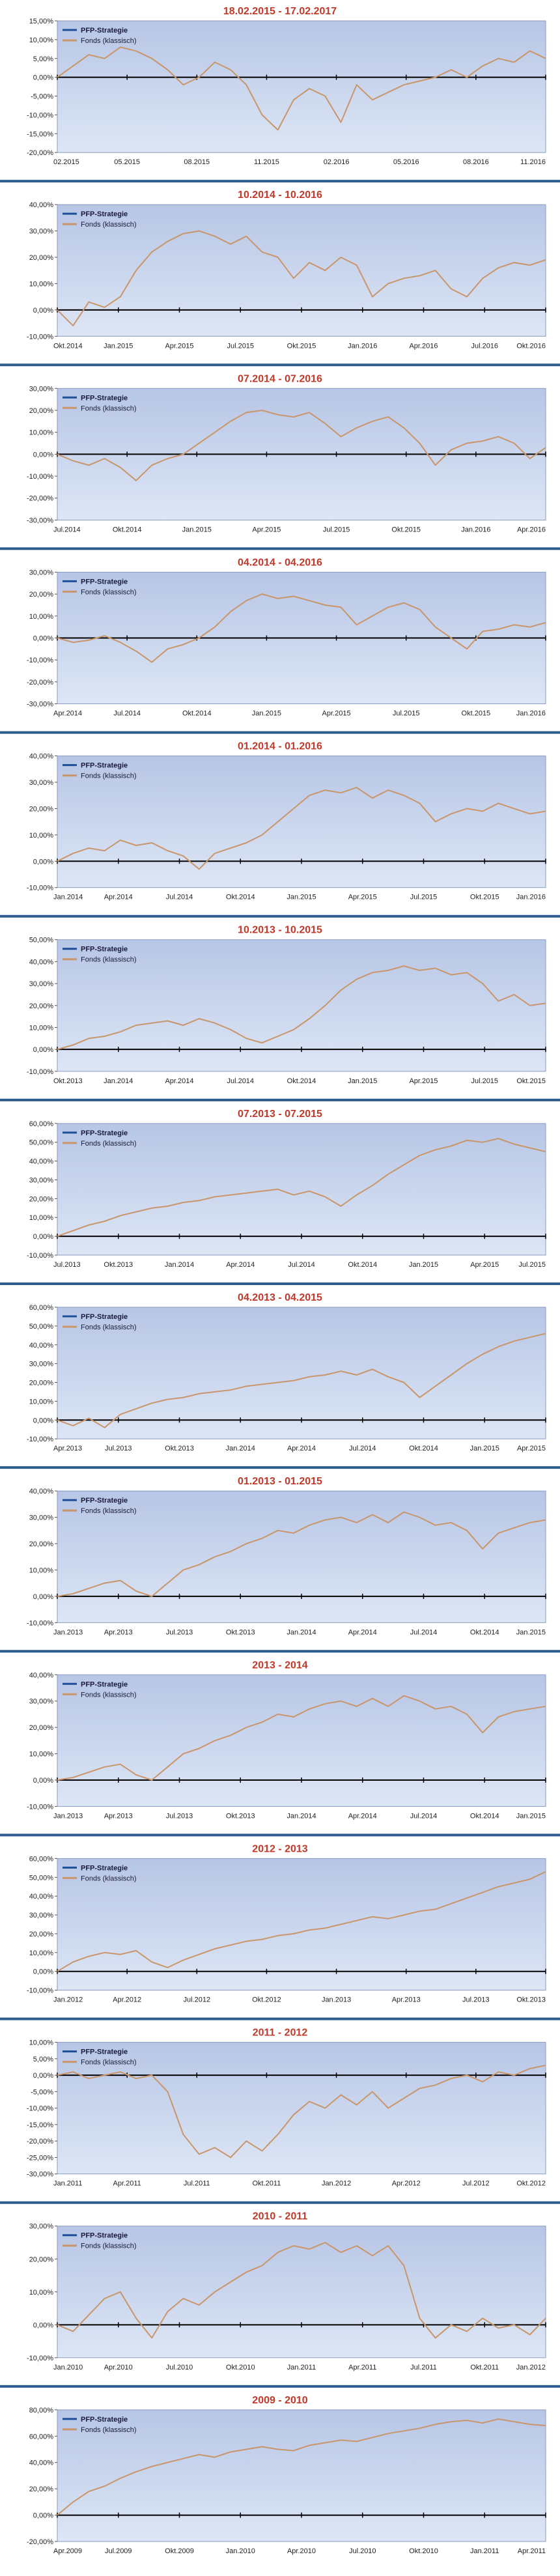 Image resolution: width=560 pixels, height=2576 pixels. I want to click on x-tick-label: Apr.2012, so click(407, 2184).